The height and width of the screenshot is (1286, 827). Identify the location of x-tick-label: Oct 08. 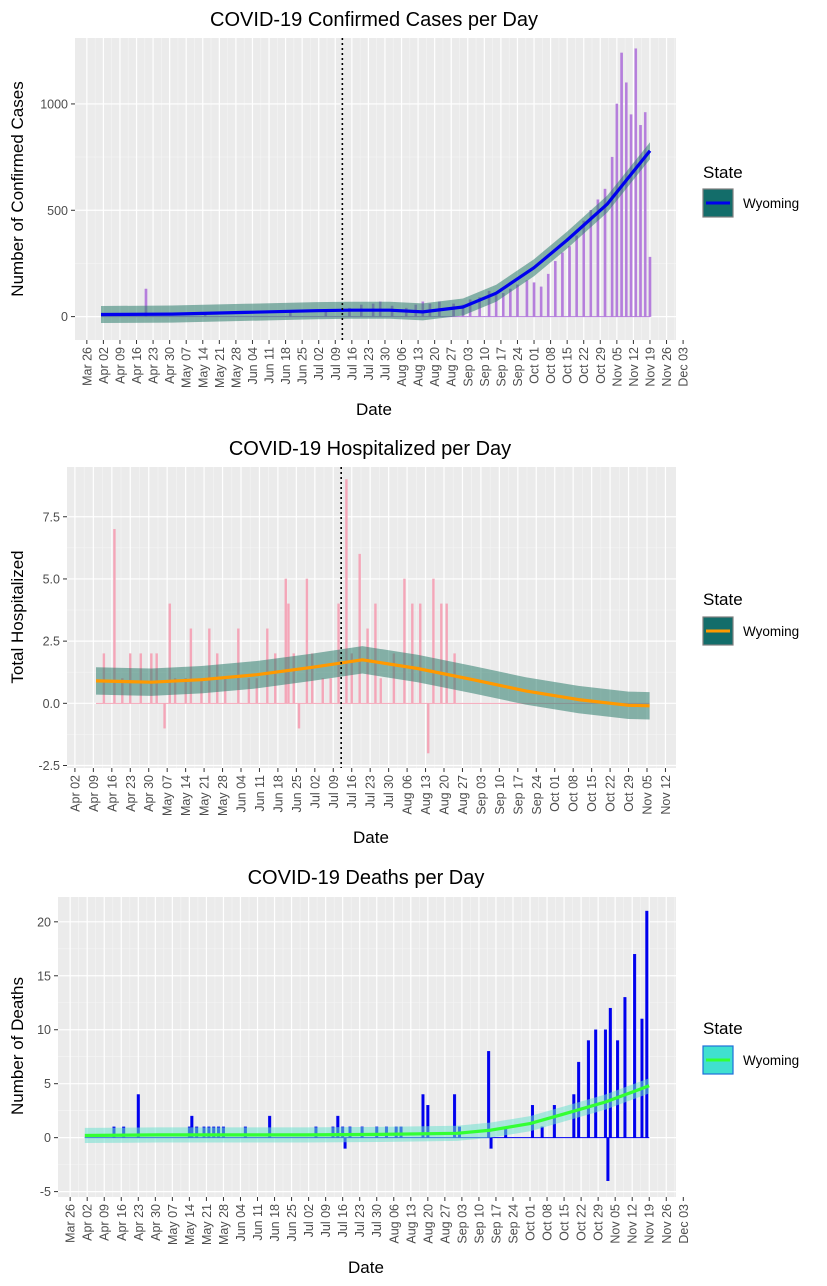
(574, 793).